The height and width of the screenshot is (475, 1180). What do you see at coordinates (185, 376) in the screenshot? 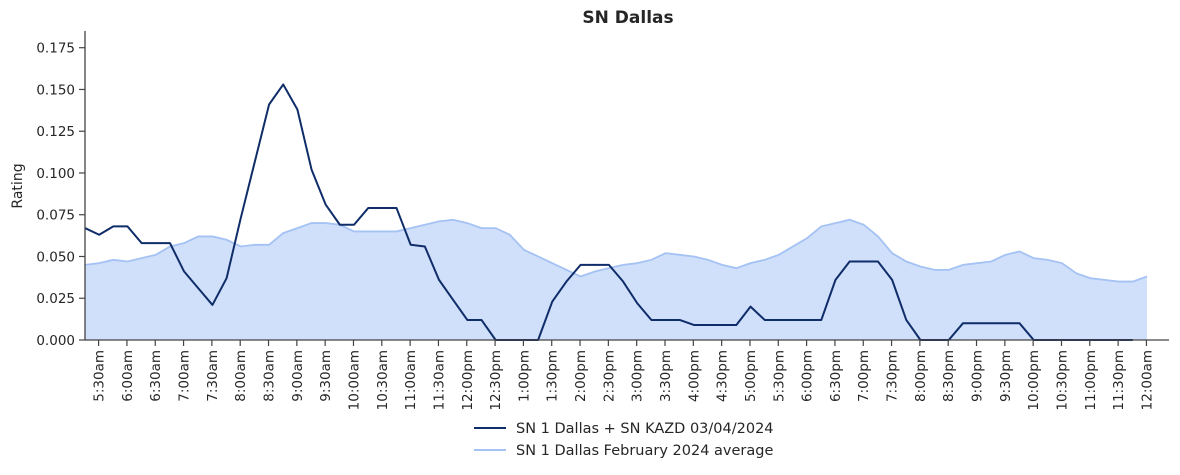
I see `x-tick-label: 7:00am` at bounding box center [185, 376].